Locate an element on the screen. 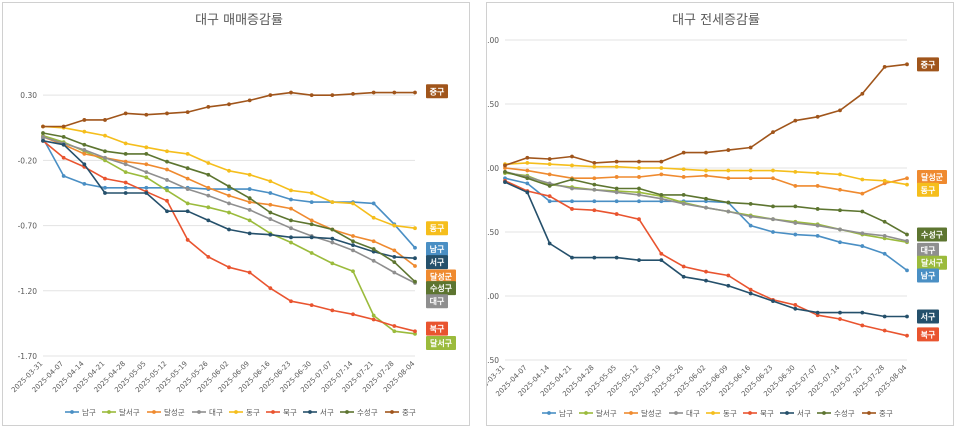 Image resolution: width=956 pixels, height=428 pixels. end-label-대구: 대구 is located at coordinates (437, 301).